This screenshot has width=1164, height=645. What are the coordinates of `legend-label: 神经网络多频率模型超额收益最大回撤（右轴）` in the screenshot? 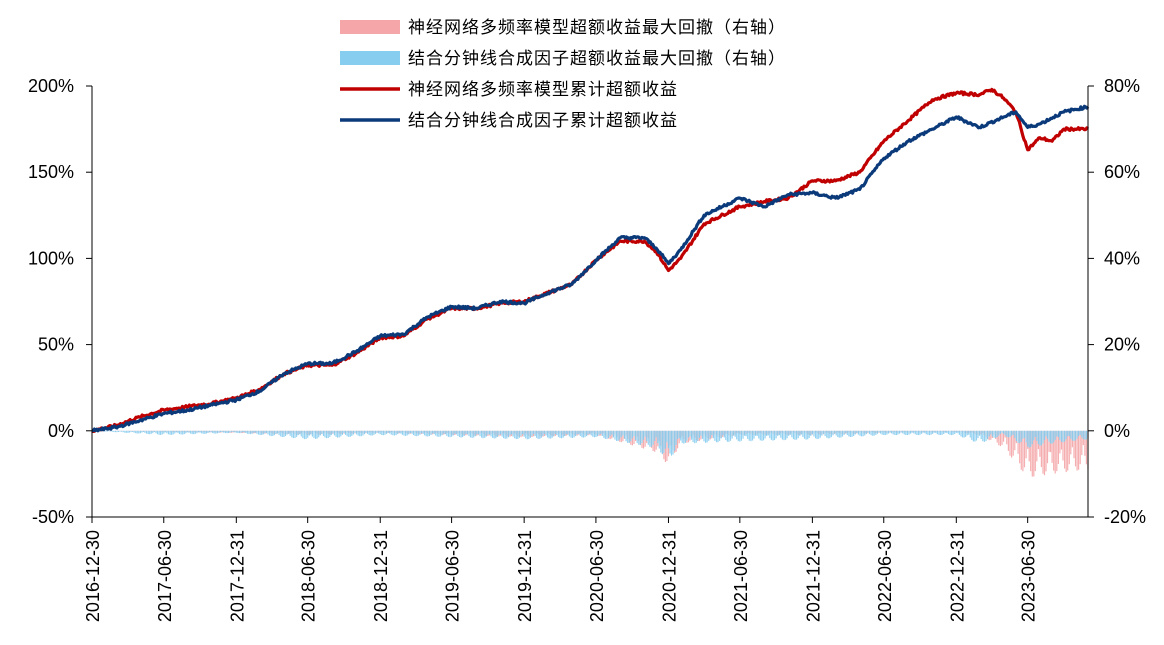 It's located at (597, 28).